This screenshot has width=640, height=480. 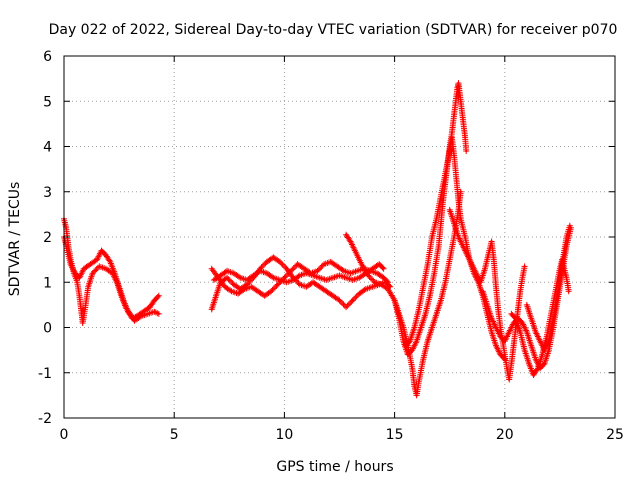 I want to click on series-trace-c, so click(x=301, y=283).